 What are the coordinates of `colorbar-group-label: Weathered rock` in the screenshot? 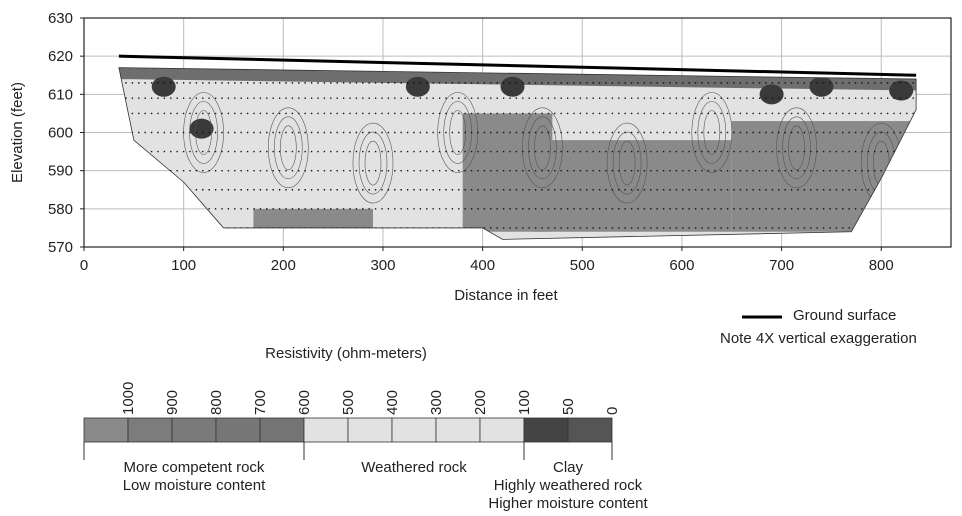 It's located at (414, 467).